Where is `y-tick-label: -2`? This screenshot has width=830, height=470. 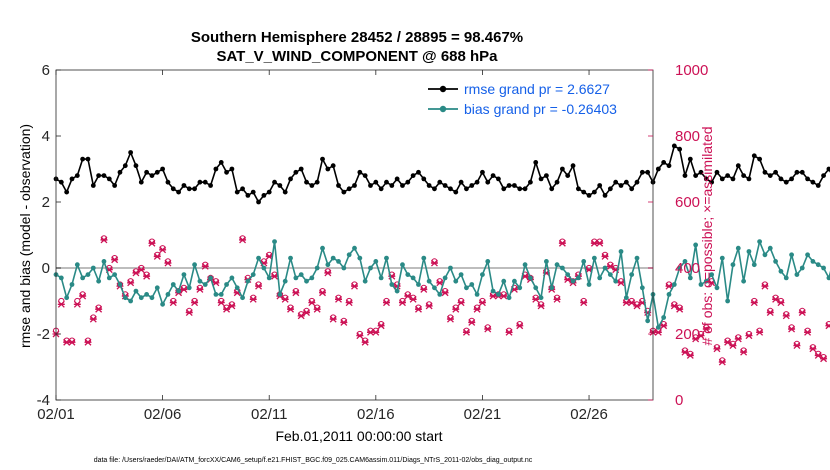
y-tick-label: -2 is located at coordinates (43, 334).